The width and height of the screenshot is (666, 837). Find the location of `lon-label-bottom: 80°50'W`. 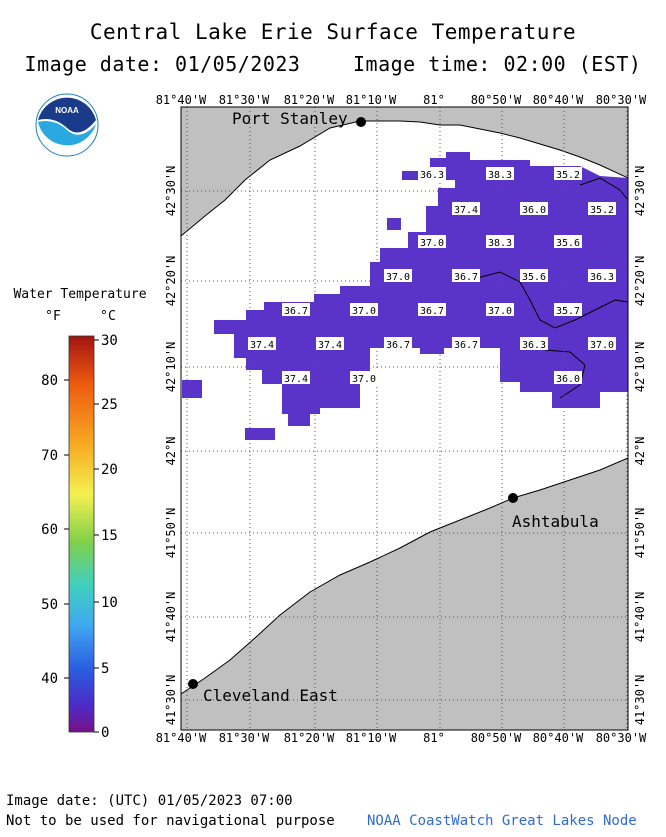

lon-label-bottom: 80°50'W is located at coordinates (496, 738).